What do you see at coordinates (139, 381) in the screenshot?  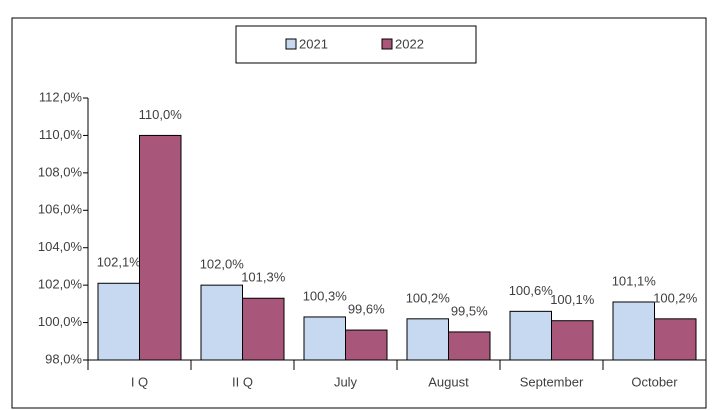 I see `x-tick-label: I Q` at bounding box center [139, 381].